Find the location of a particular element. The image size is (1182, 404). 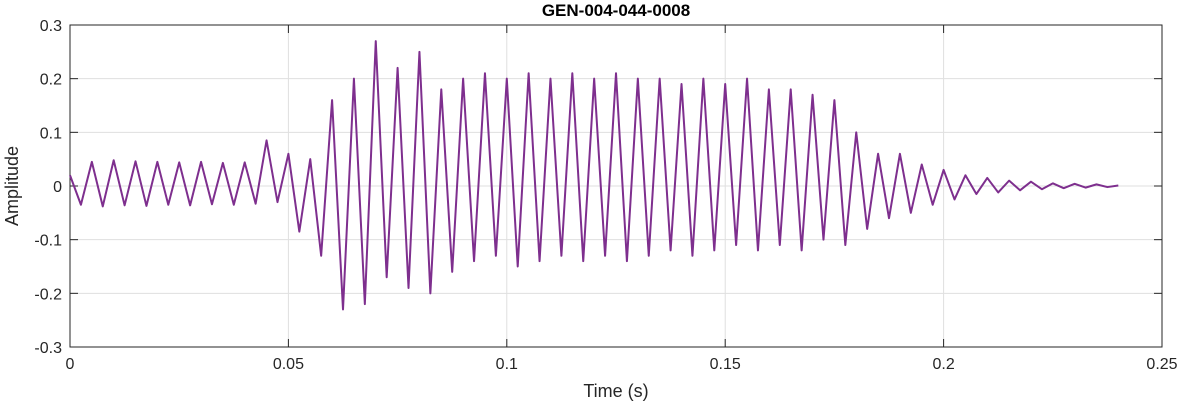

x-tick-label: 0.2 is located at coordinates (943, 364).